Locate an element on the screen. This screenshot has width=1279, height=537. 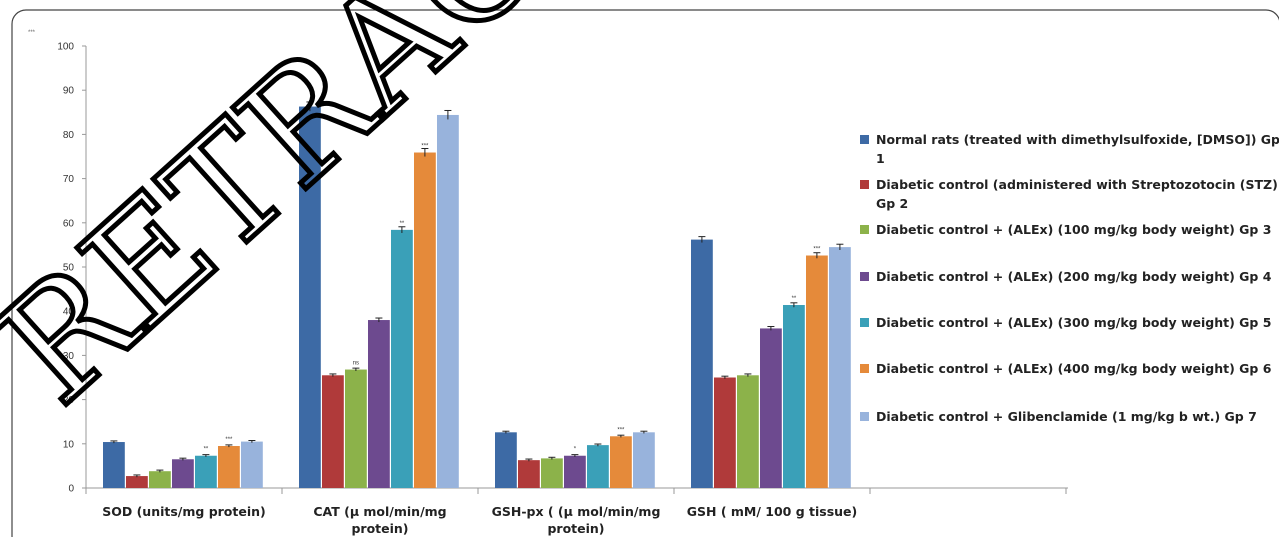
y-tick-label: 30 is located at coordinates (69, 356).